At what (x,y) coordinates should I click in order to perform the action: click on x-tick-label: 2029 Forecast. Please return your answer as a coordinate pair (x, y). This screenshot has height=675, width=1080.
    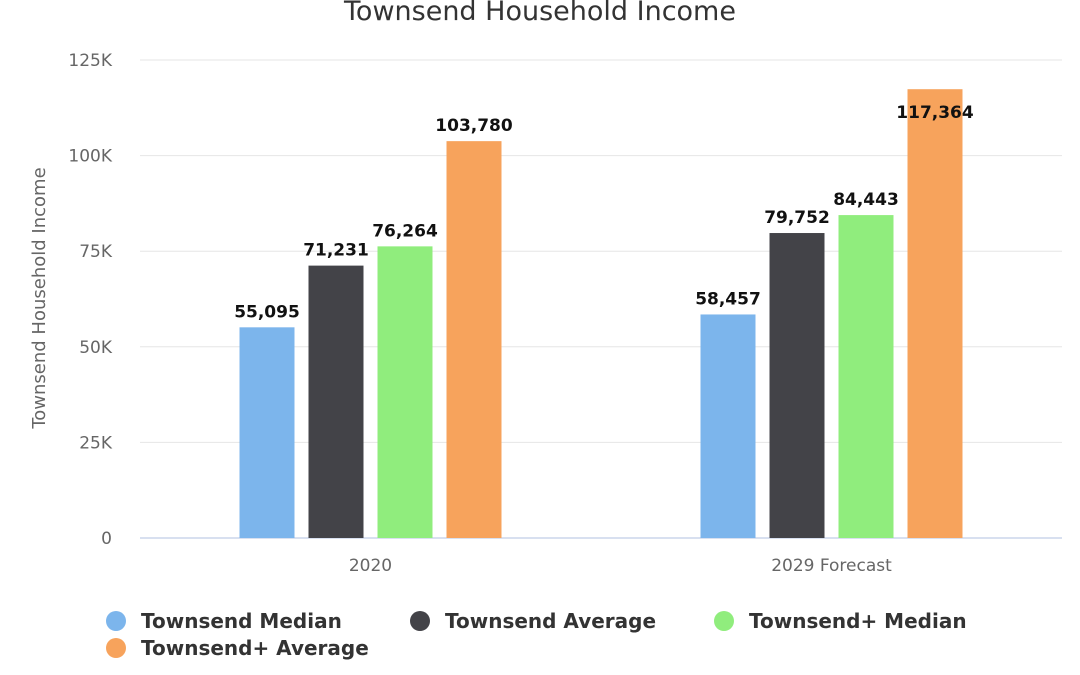
    Looking at the image, I should click on (831, 566).